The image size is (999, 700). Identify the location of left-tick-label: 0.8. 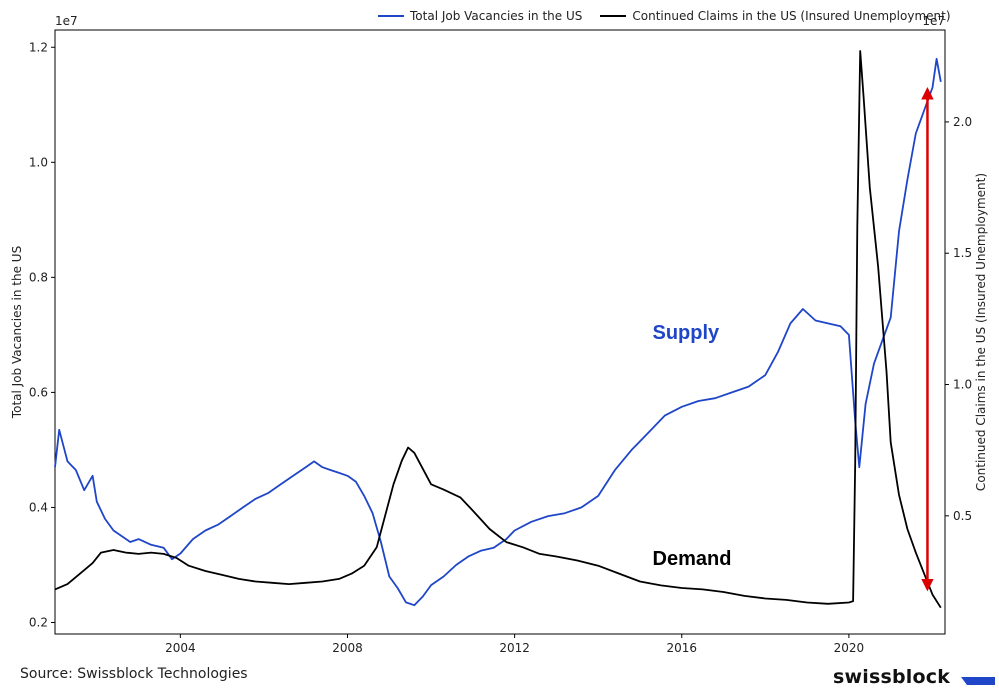
(38, 277).